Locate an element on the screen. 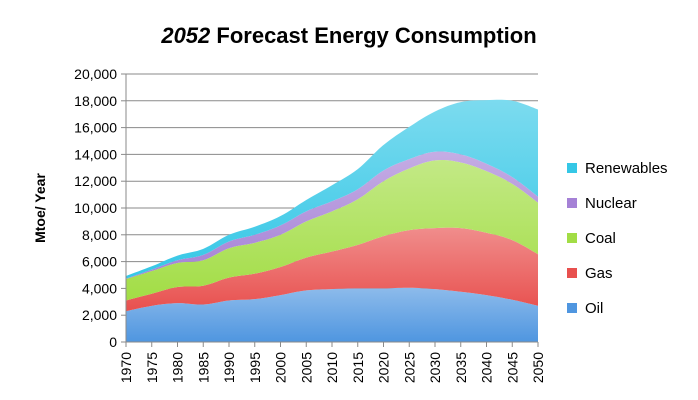 The image size is (698, 400). legend-item-oil: Oil is located at coordinates (585, 308).